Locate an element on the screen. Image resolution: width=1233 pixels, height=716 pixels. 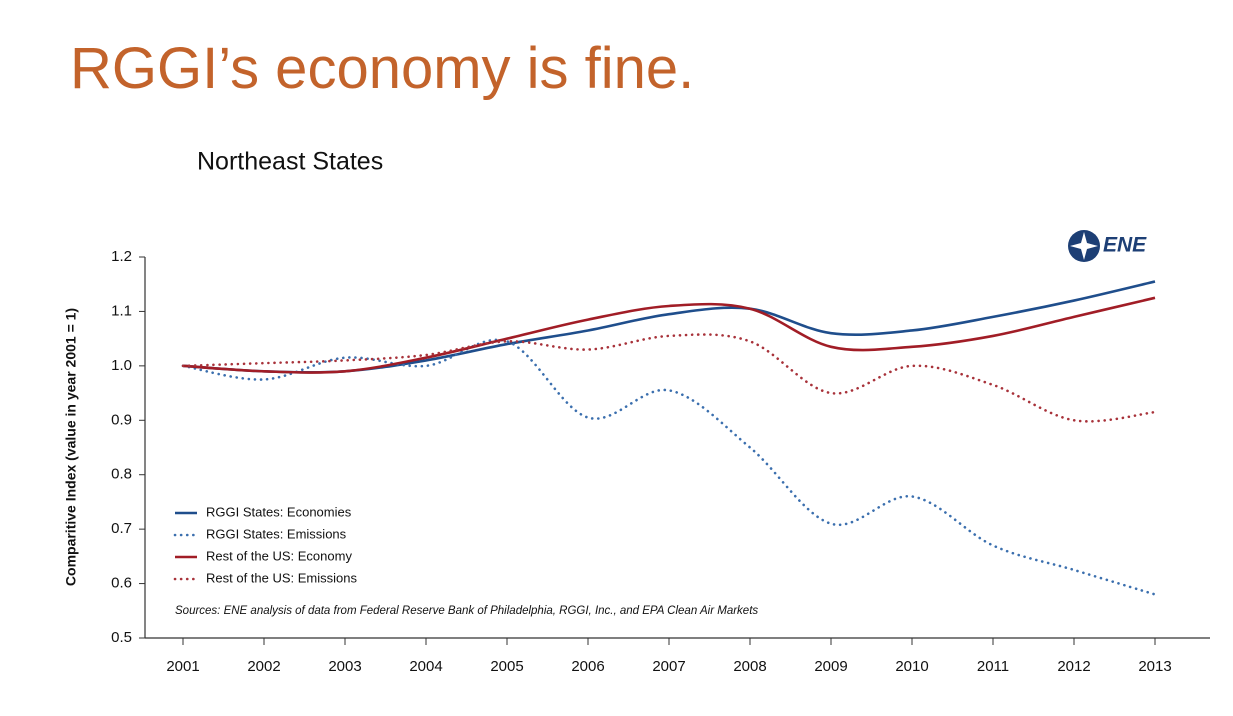
y-tick-label: 0.8 is located at coordinates (121, 474).